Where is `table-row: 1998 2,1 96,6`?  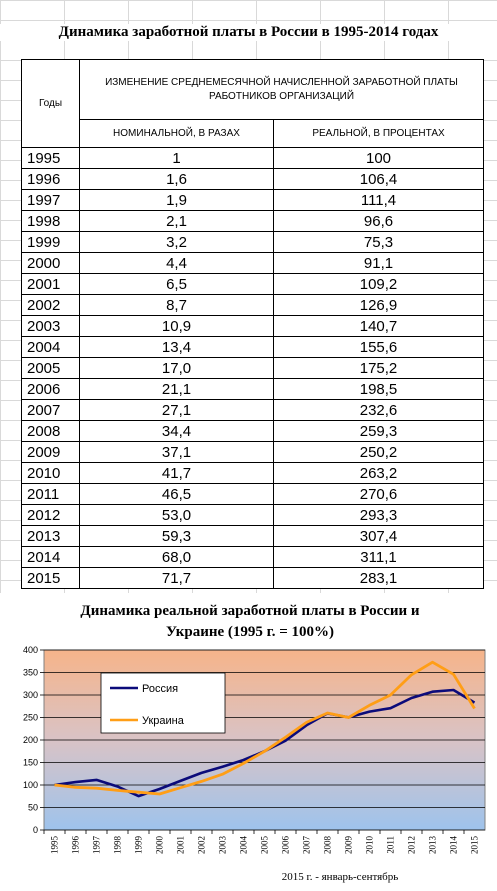
table-row: 1998 2,1 96,6 is located at coordinates (253, 221).